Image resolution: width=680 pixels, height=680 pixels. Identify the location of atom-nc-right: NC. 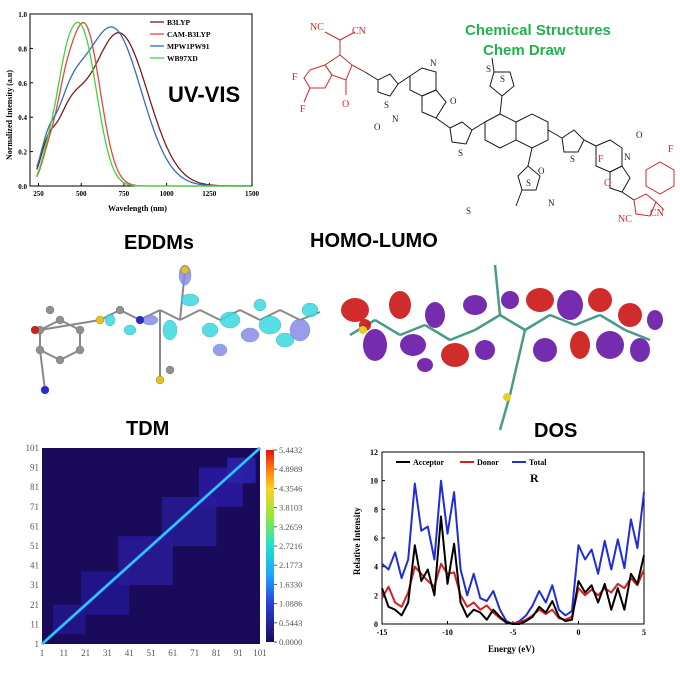
(625, 219).